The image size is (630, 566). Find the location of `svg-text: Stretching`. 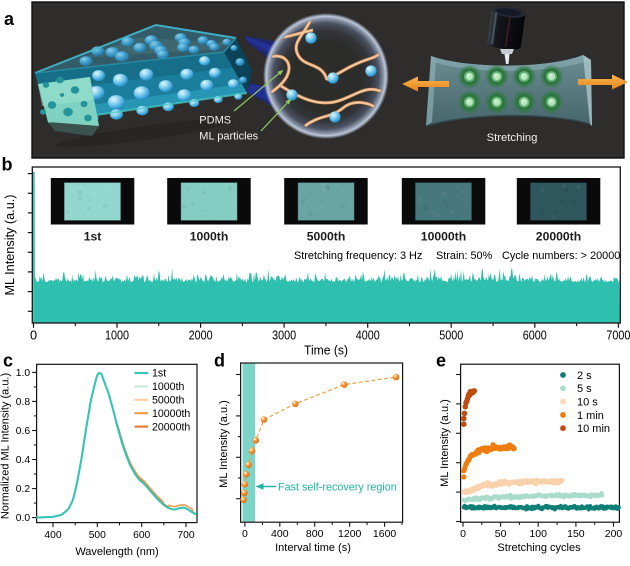

svg-text: Stretching is located at coordinates (512, 138).